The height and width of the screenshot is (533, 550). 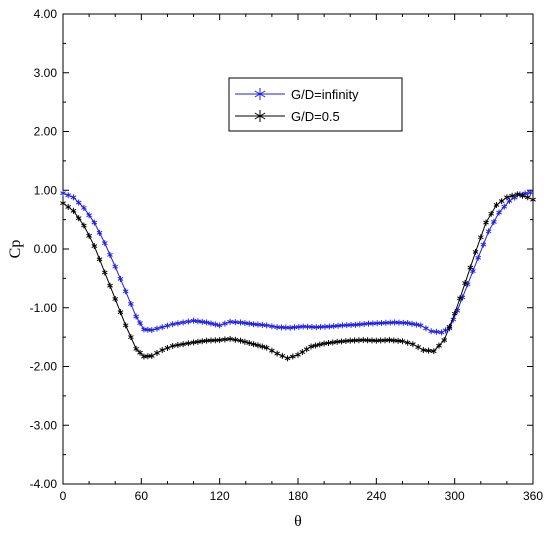 What do you see at coordinates (44, 367) in the screenshot?
I see `y-tick-label: -2.00` at bounding box center [44, 367].